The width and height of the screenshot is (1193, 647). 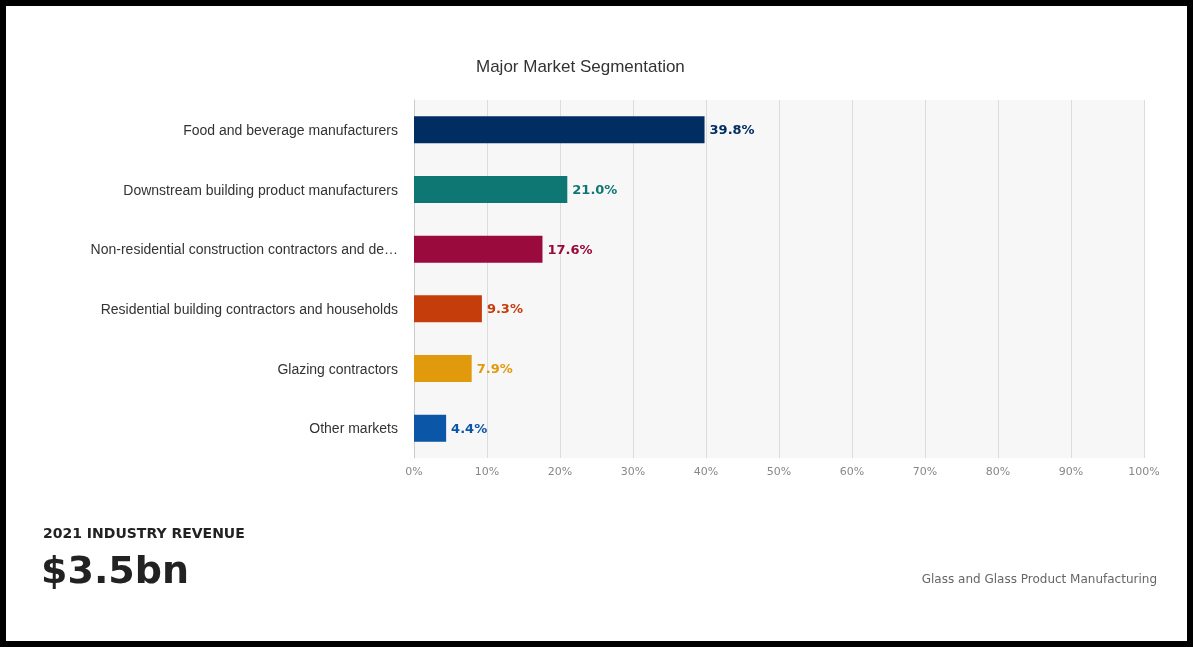 I want to click on y-tick-label: Other markets, so click(x=353, y=428).